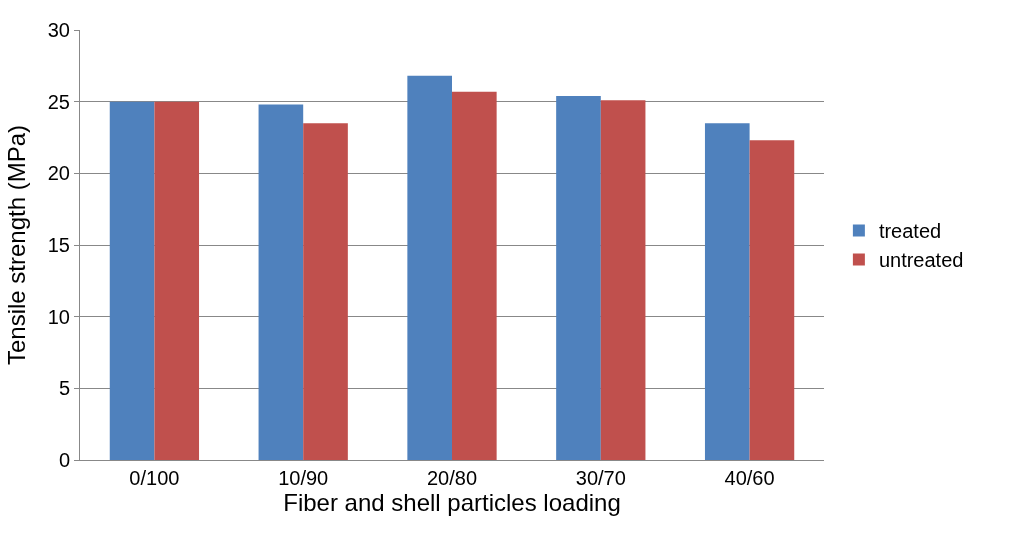 The image size is (1024, 540). Describe the element at coordinates (58, 173) in the screenshot. I see `y-tick-label: 20` at that location.